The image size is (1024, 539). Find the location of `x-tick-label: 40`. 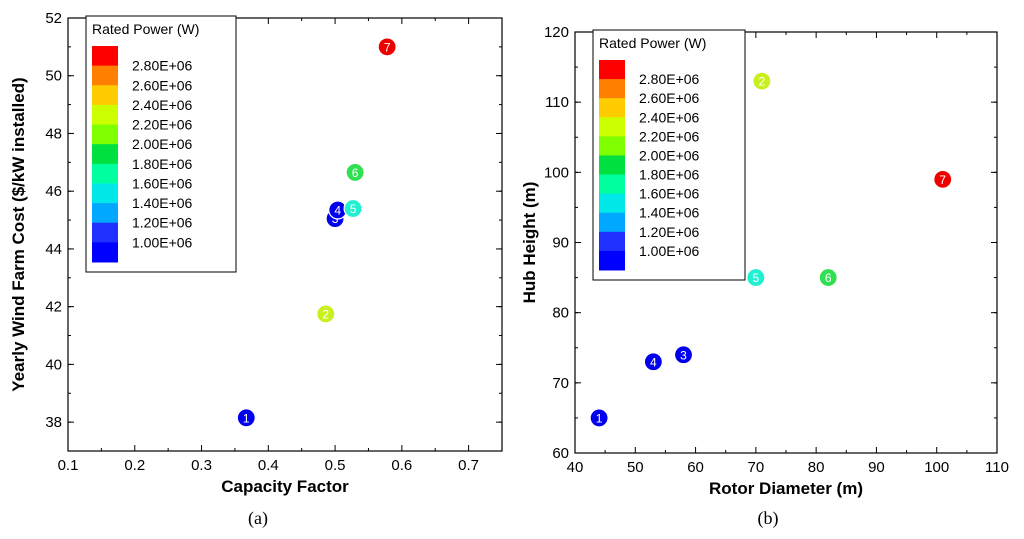

x-tick-label: 40 is located at coordinates (575, 467).